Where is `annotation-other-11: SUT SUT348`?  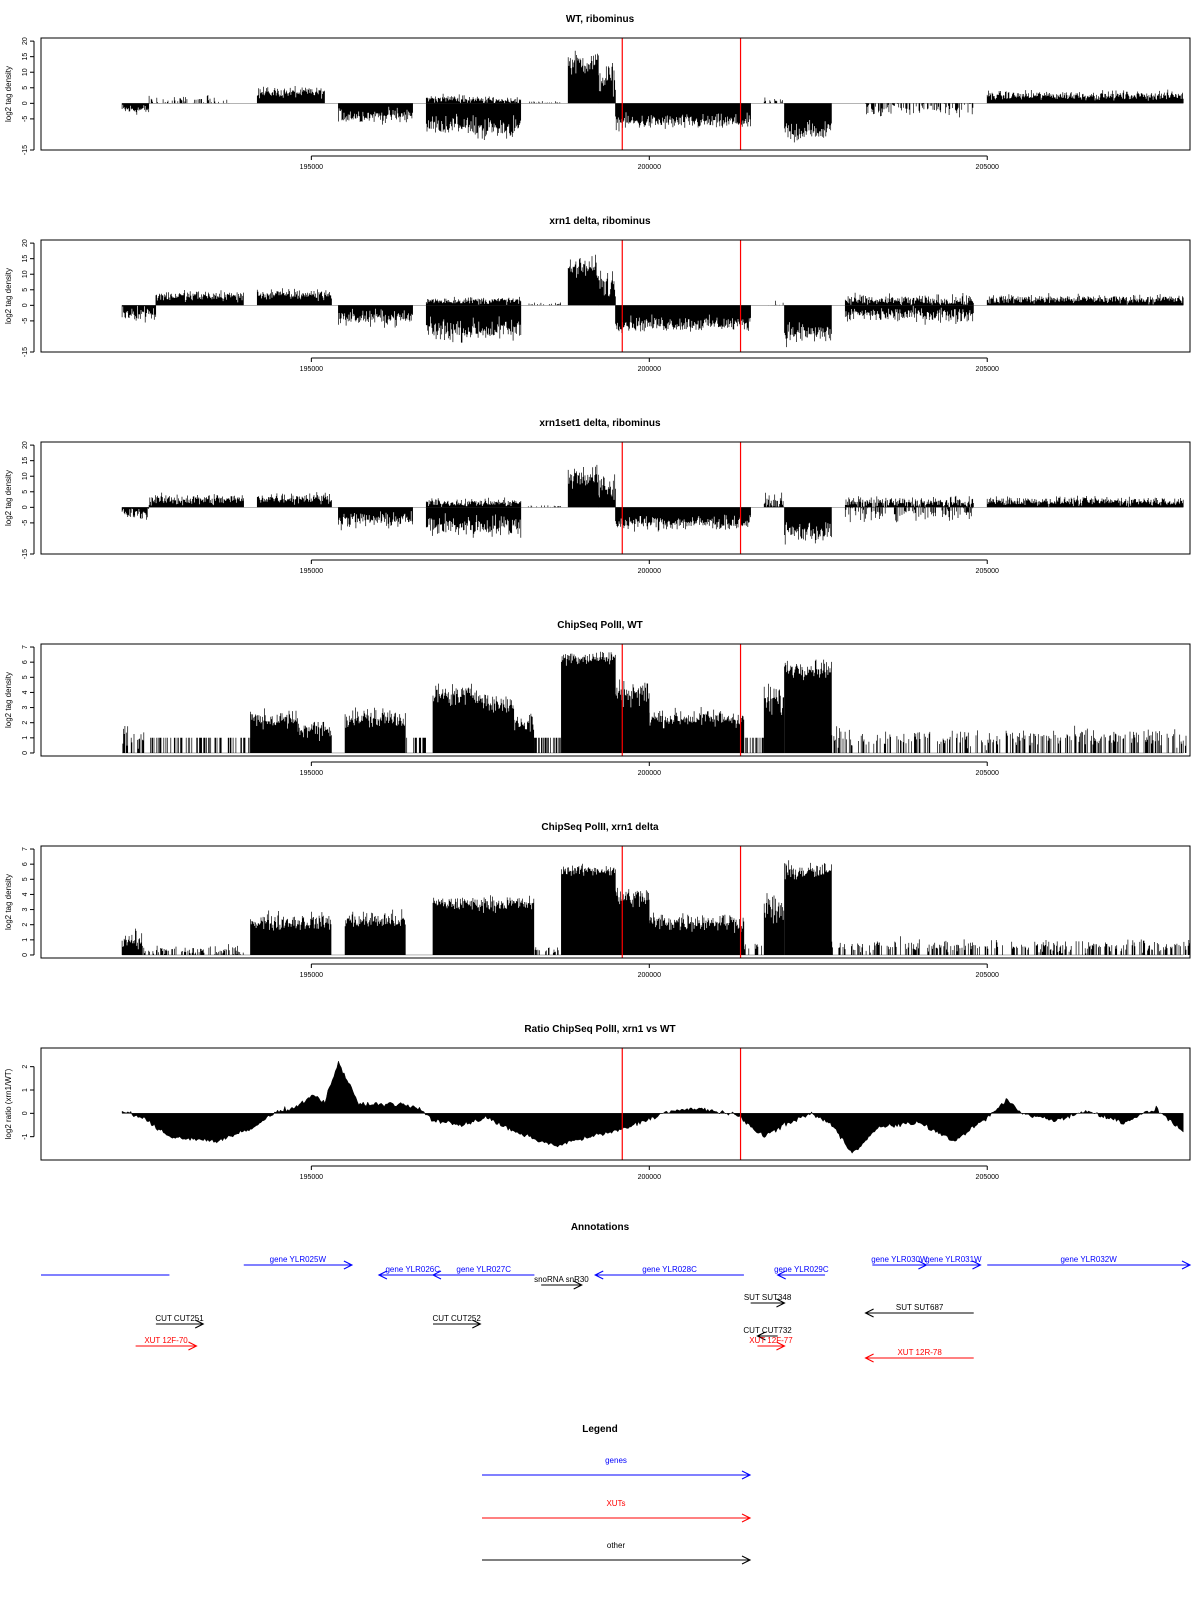
annotation-other-11: SUT SUT348 is located at coordinates (768, 1300).